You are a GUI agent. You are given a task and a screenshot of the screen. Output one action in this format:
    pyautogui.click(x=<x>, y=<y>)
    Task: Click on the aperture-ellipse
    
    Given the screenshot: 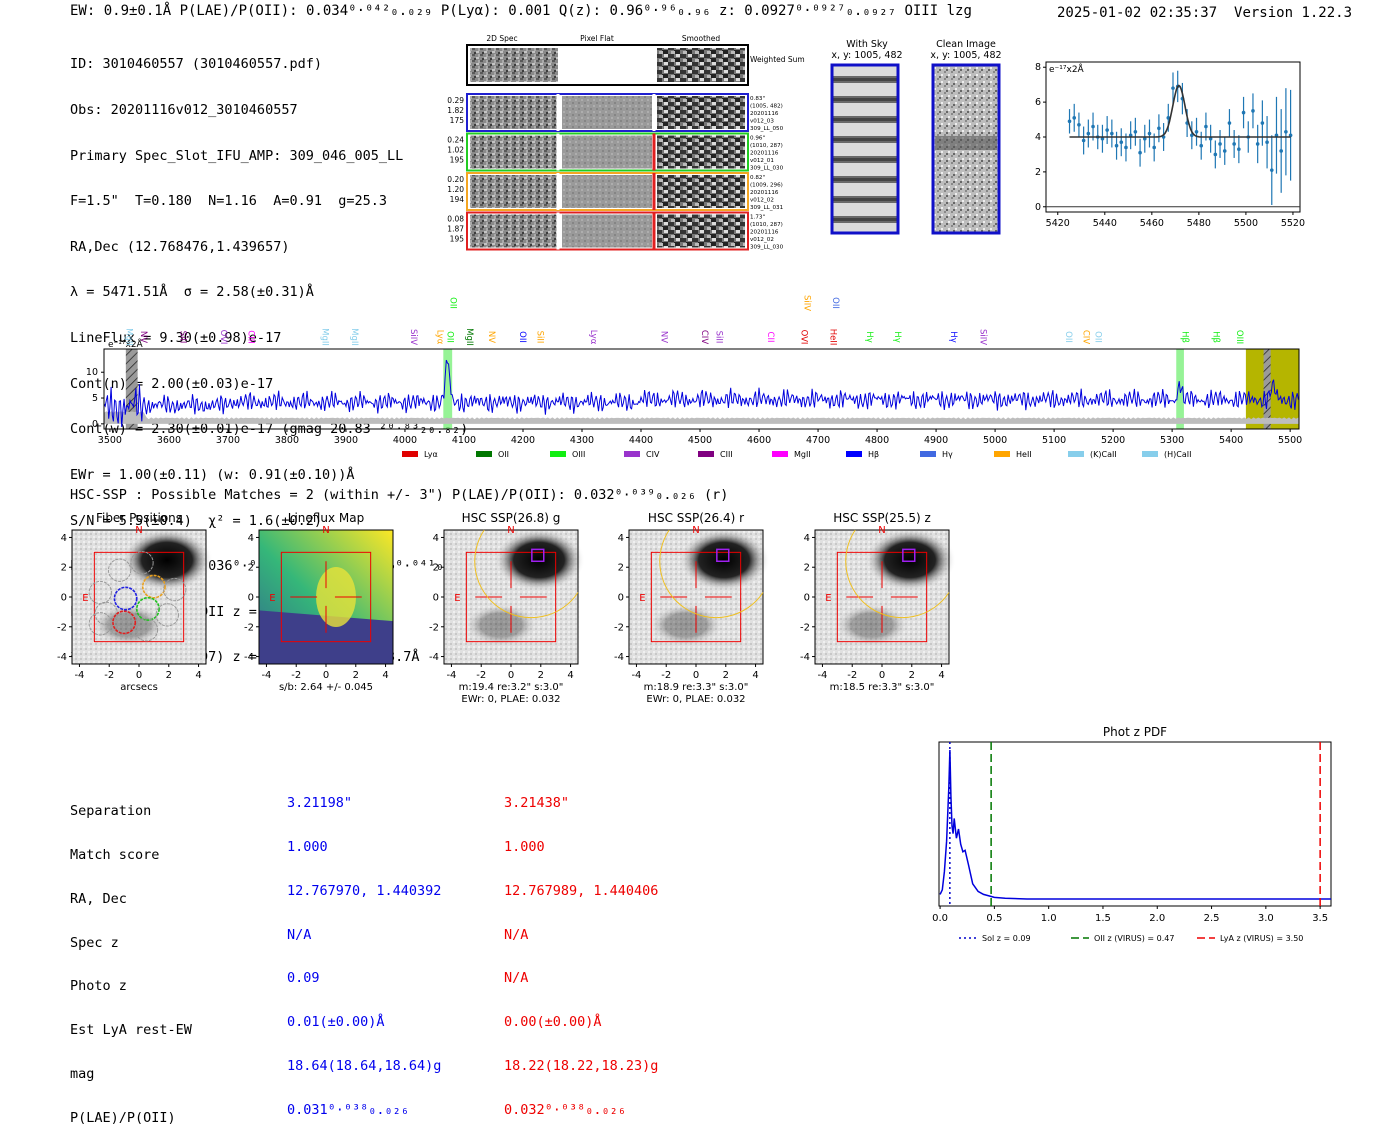 What is the action you would take?
    pyautogui.click(x=897, y=574)
    